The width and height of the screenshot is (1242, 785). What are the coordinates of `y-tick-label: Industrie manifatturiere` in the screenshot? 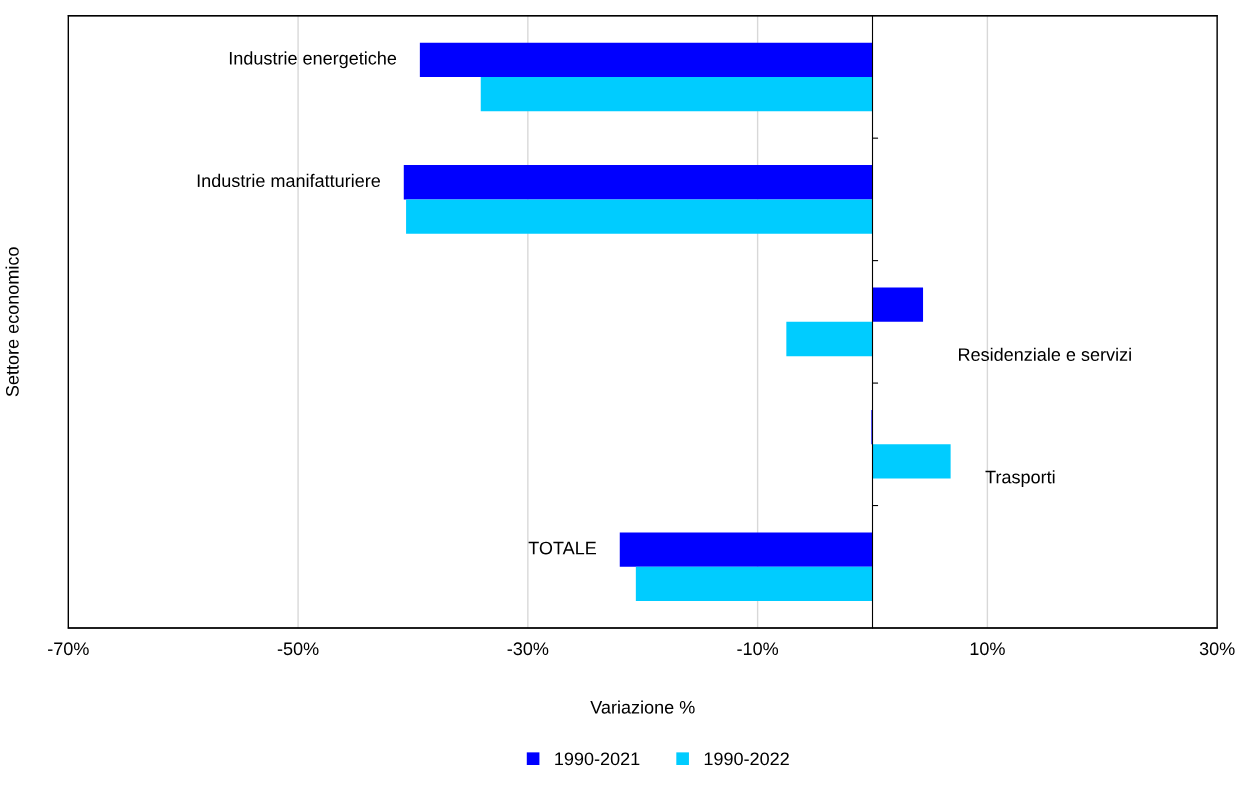 It's located at (289, 180).